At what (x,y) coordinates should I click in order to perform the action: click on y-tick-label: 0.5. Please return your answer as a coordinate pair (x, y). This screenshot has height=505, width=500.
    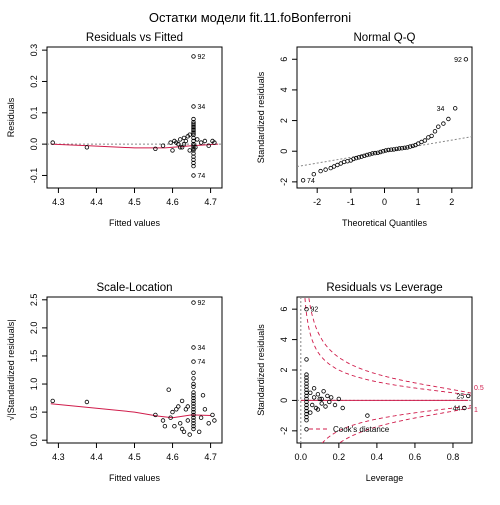
    Looking at the image, I should click on (34, 412).